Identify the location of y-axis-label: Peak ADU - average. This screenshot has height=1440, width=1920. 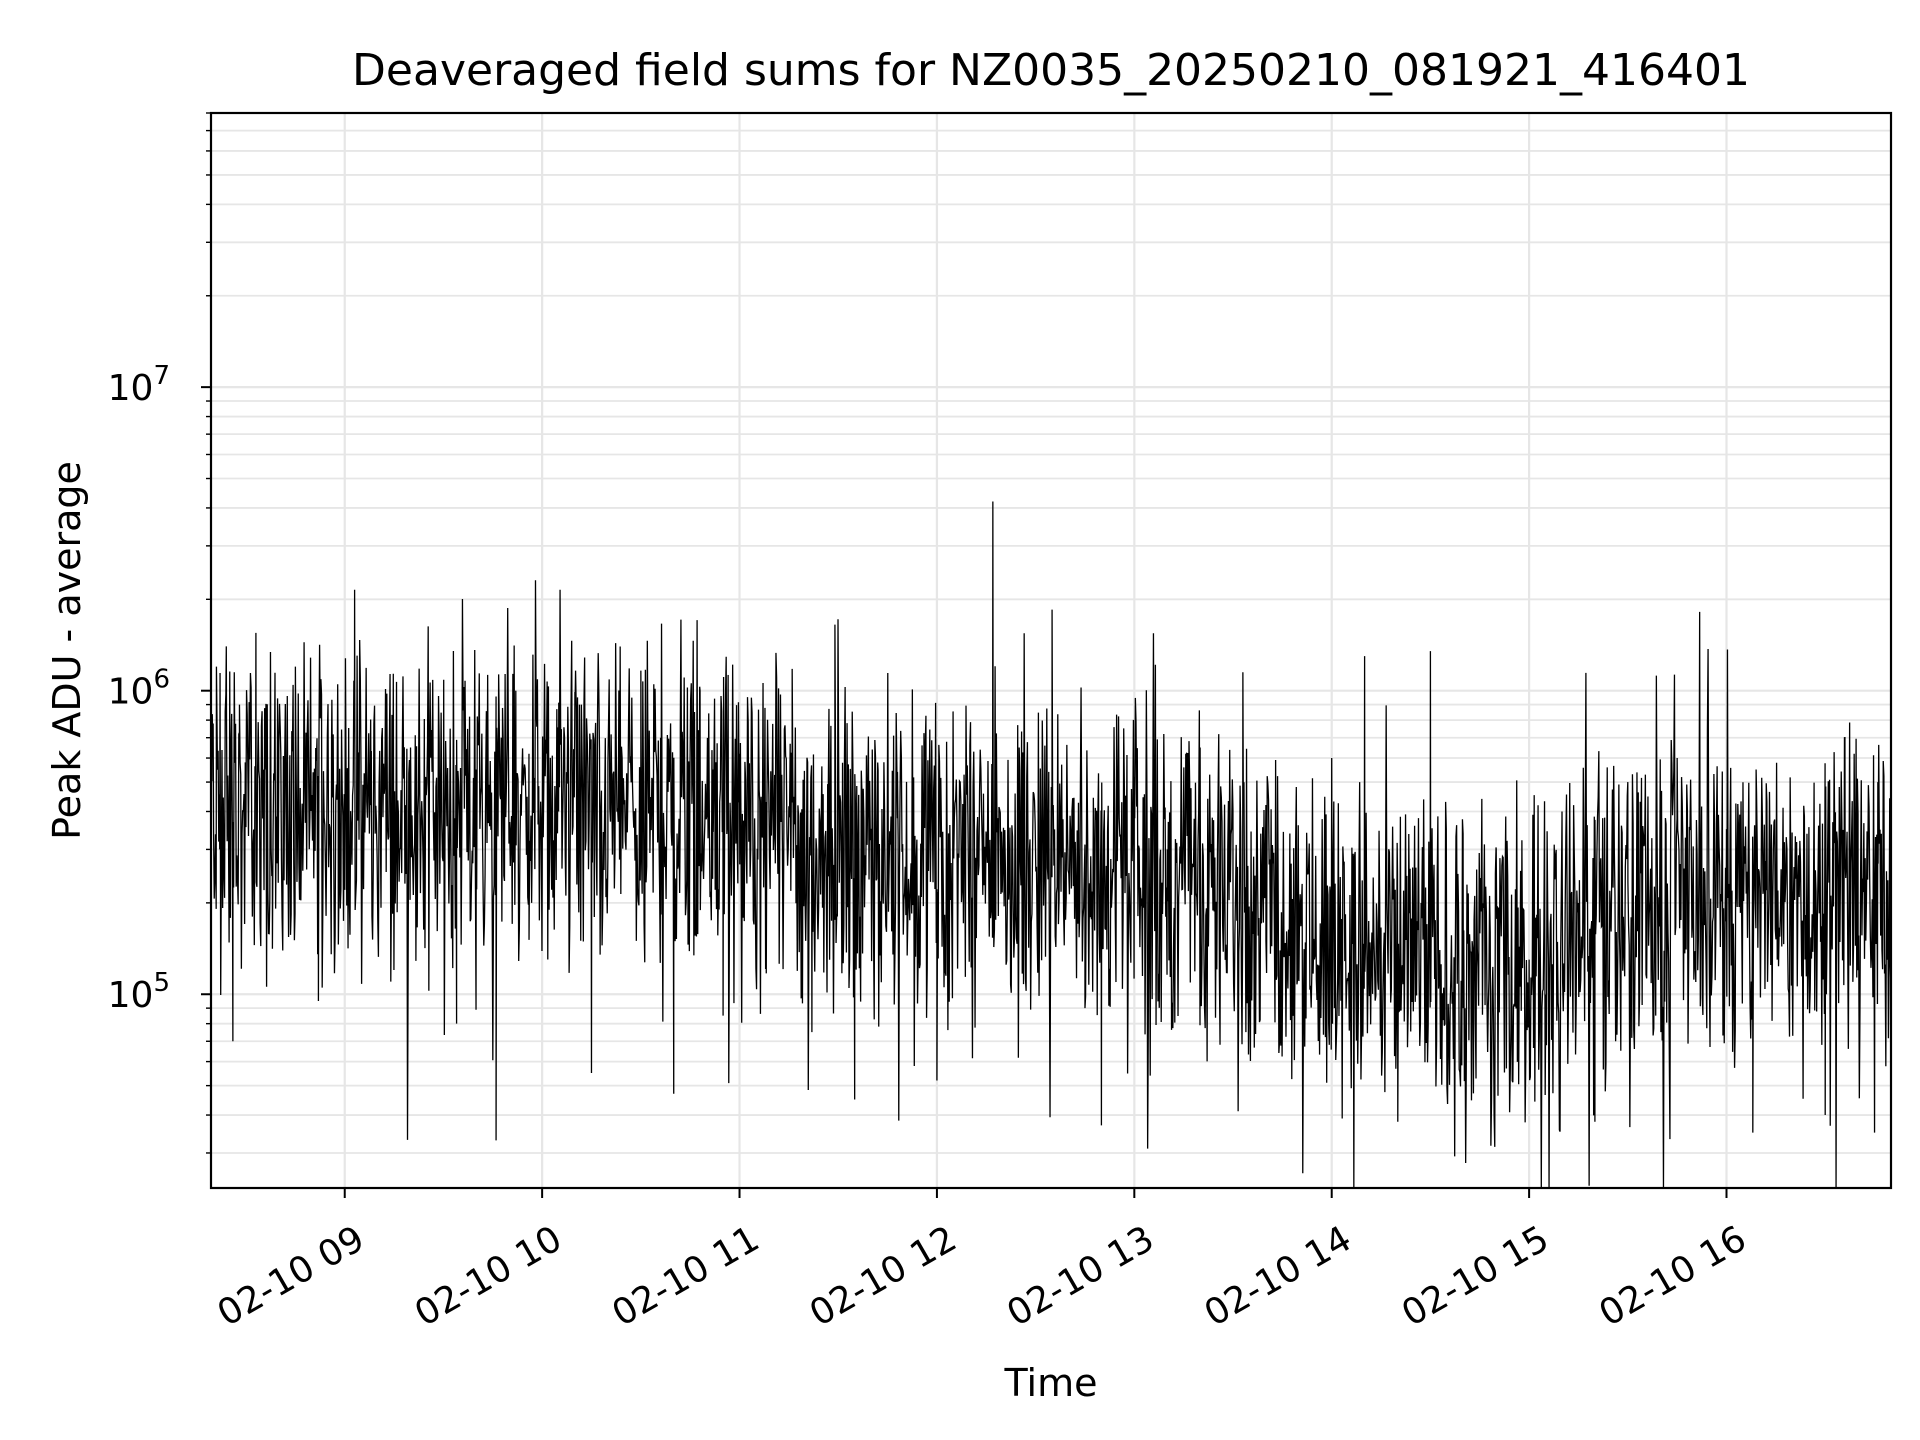
(67, 650).